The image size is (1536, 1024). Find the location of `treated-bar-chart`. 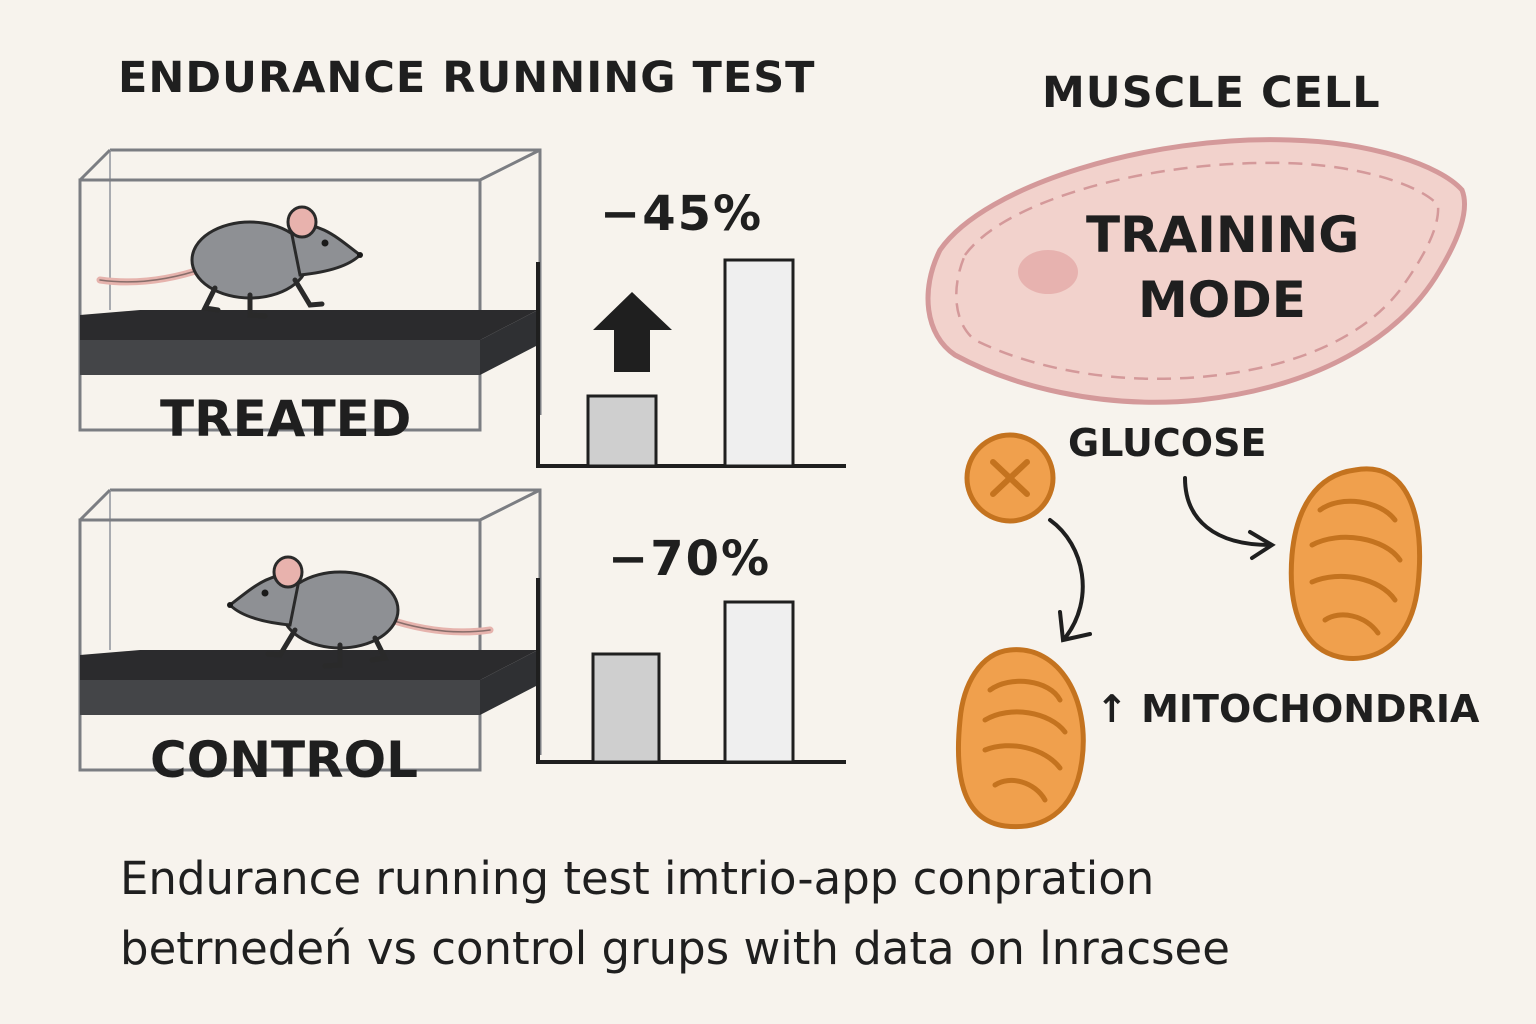

treated-bar-chart is located at coordinates (691, 363).